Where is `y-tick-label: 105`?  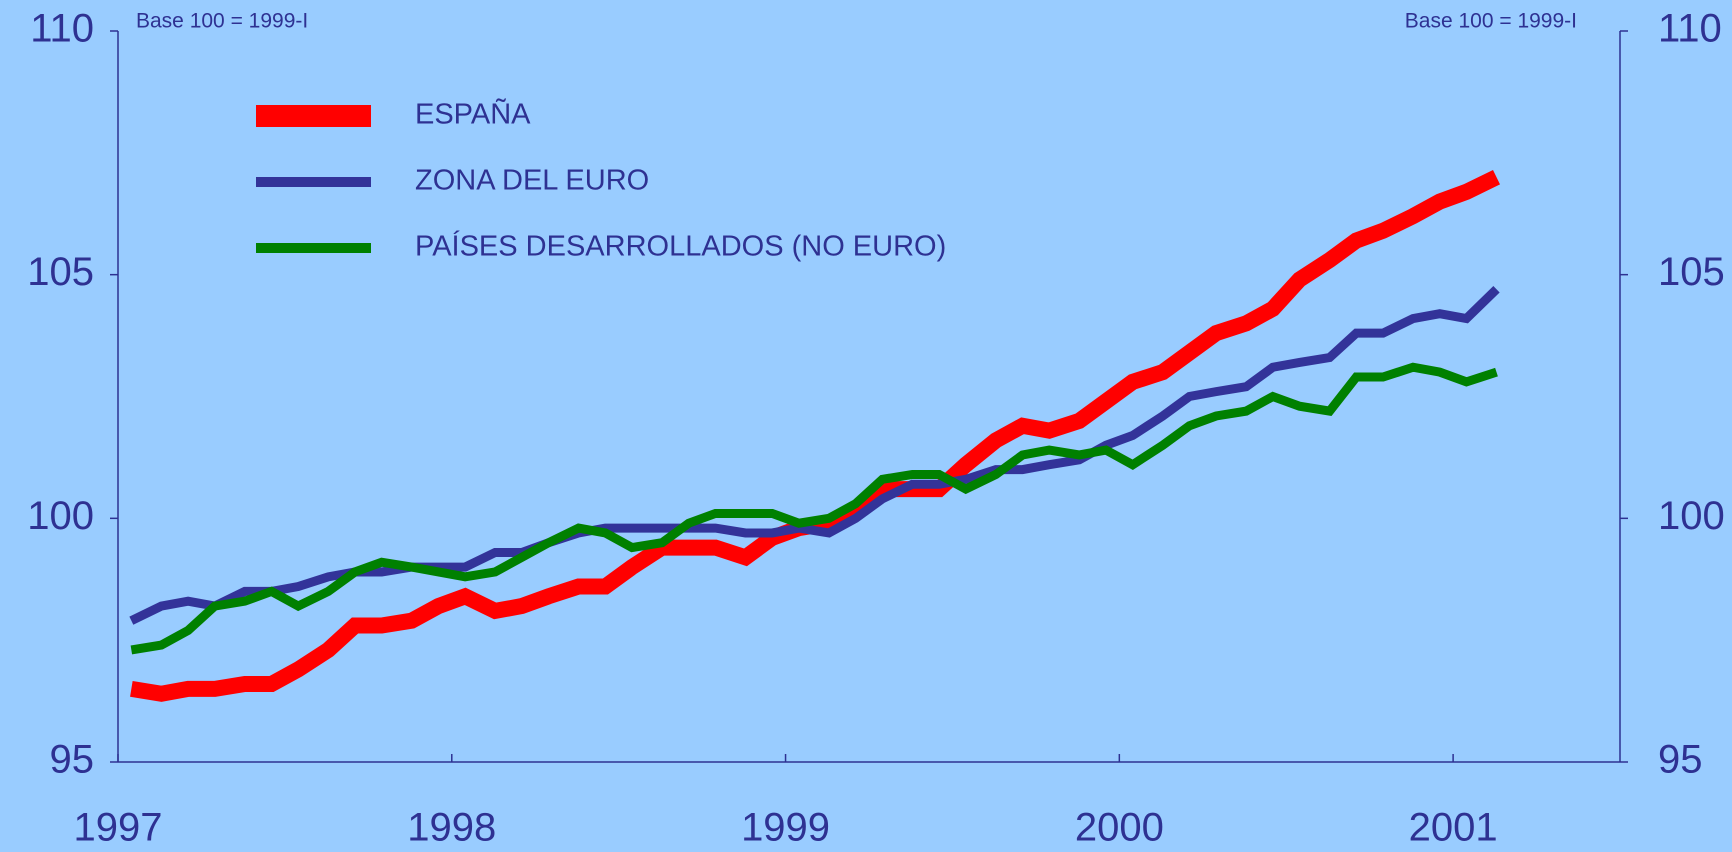
y-tick-label: 105 is located at coordinates (60, 272).